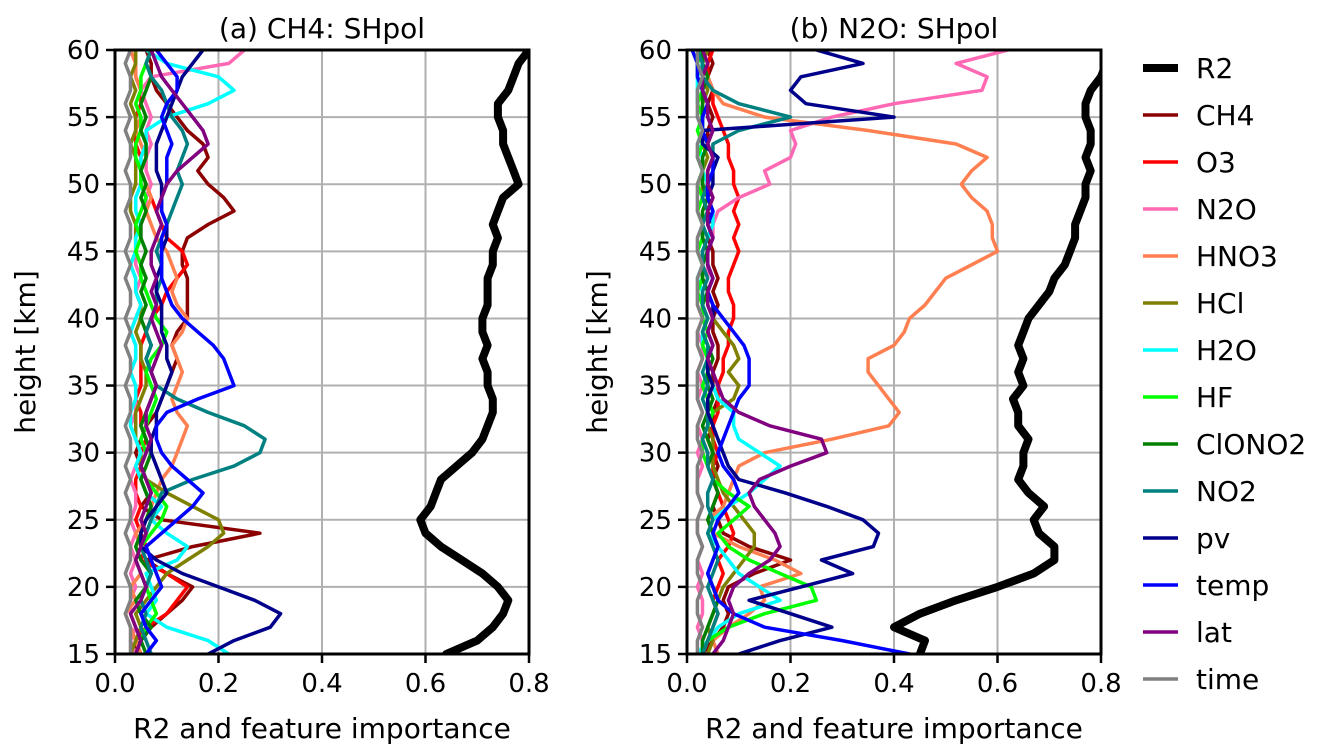  Describe the element at coordinates (1226, 350) in the screenshot. I see `legend-label: H2O` at that location.